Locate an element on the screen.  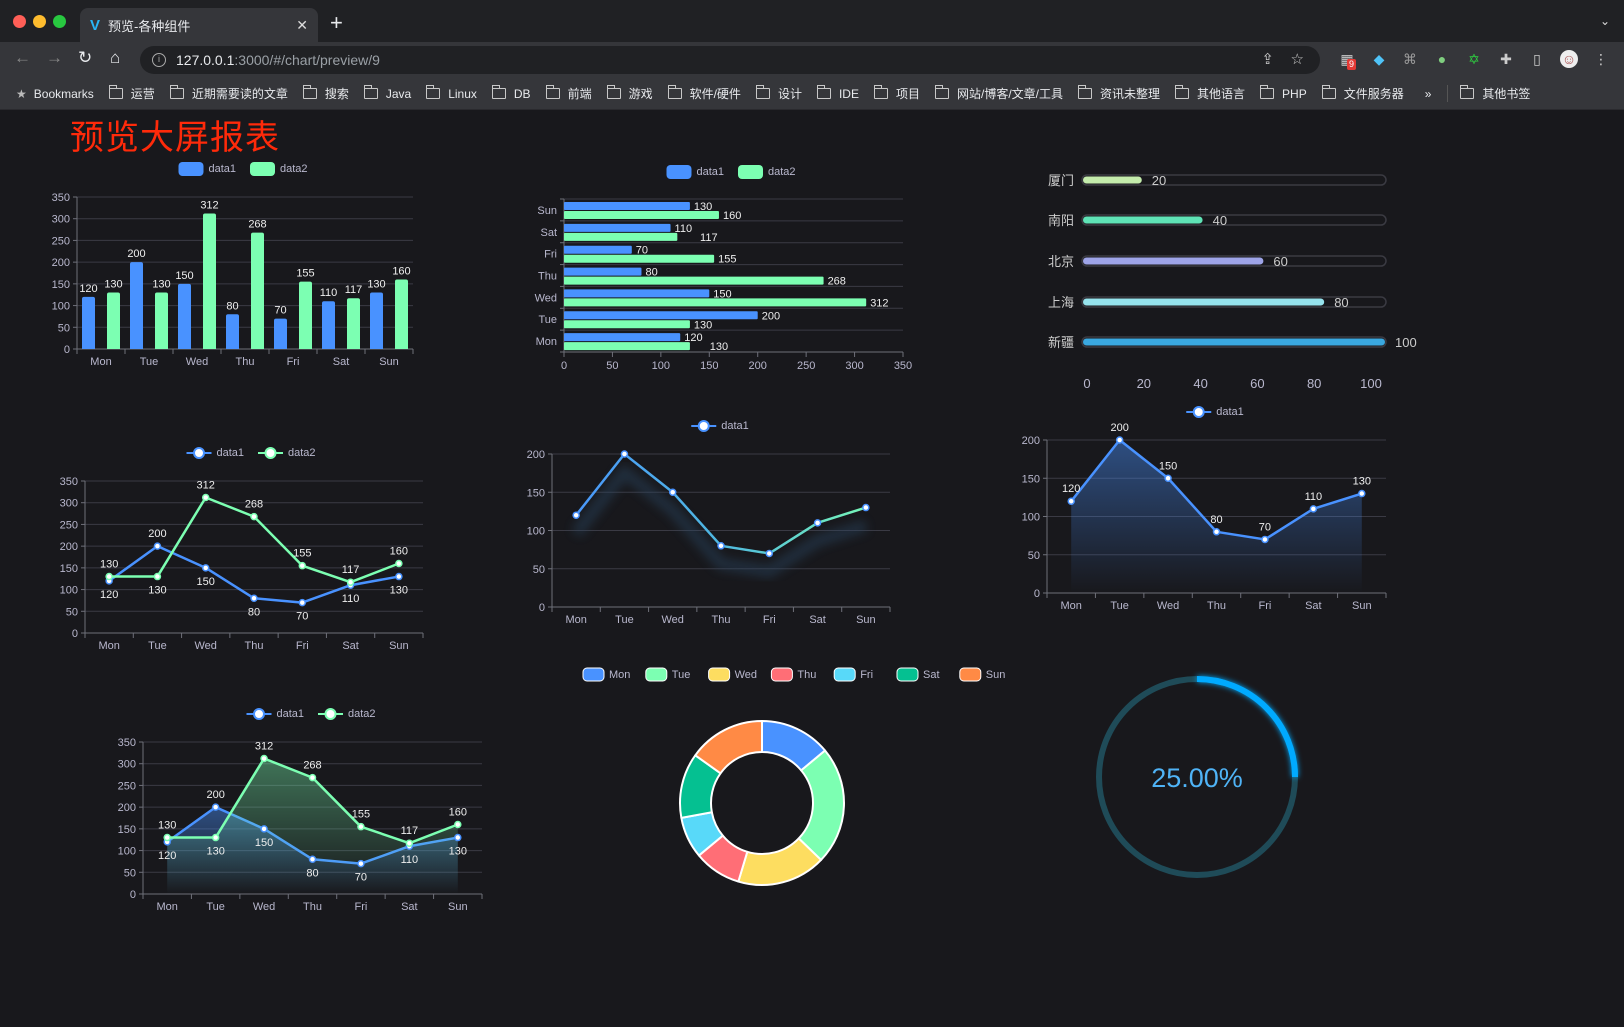
progress-track is located at coordinates (1234, 302).